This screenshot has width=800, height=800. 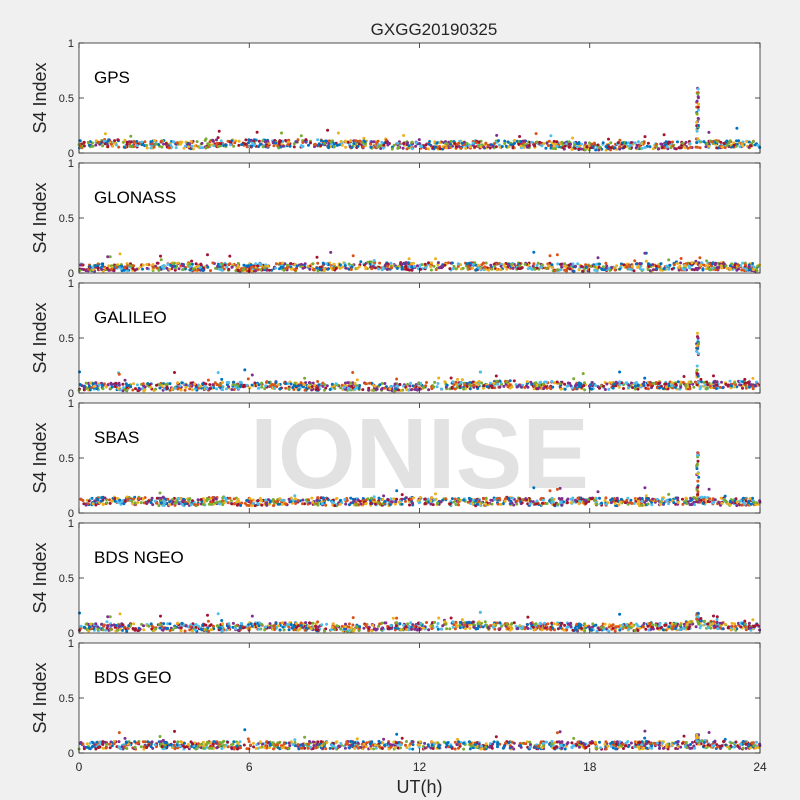 I want to click on panel-label: SBAS, so click(x=116, y=437).